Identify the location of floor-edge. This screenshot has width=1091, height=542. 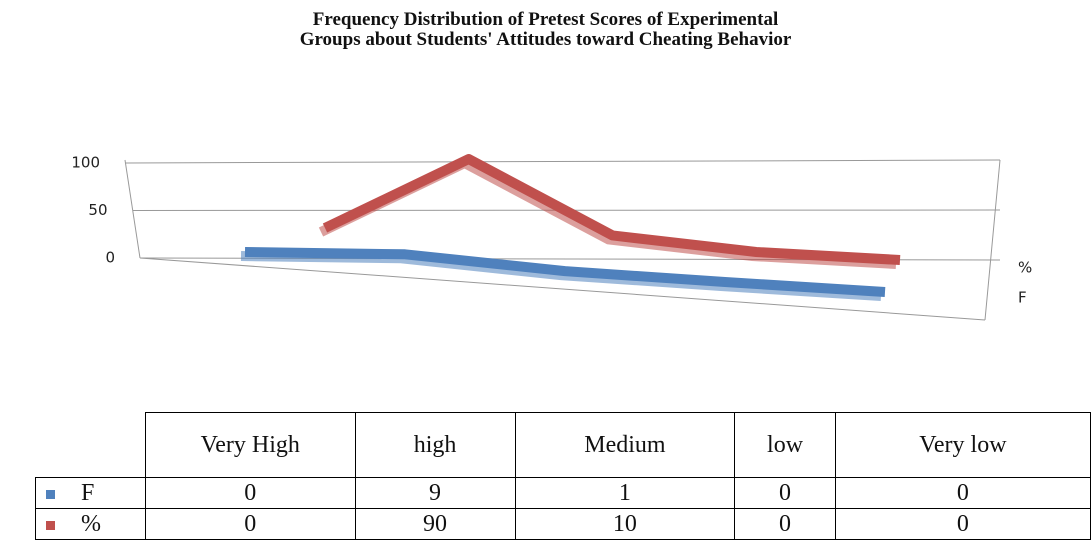
(562, 289).